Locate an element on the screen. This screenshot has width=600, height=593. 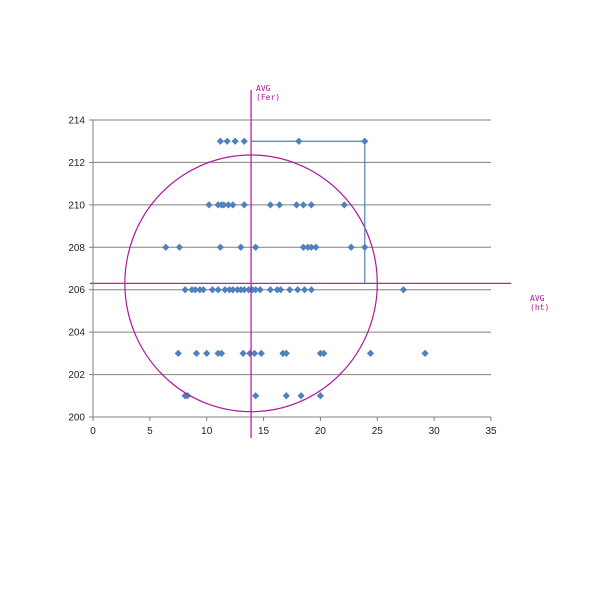
x-tick-label: 0 is located at coordinates (93, 431).